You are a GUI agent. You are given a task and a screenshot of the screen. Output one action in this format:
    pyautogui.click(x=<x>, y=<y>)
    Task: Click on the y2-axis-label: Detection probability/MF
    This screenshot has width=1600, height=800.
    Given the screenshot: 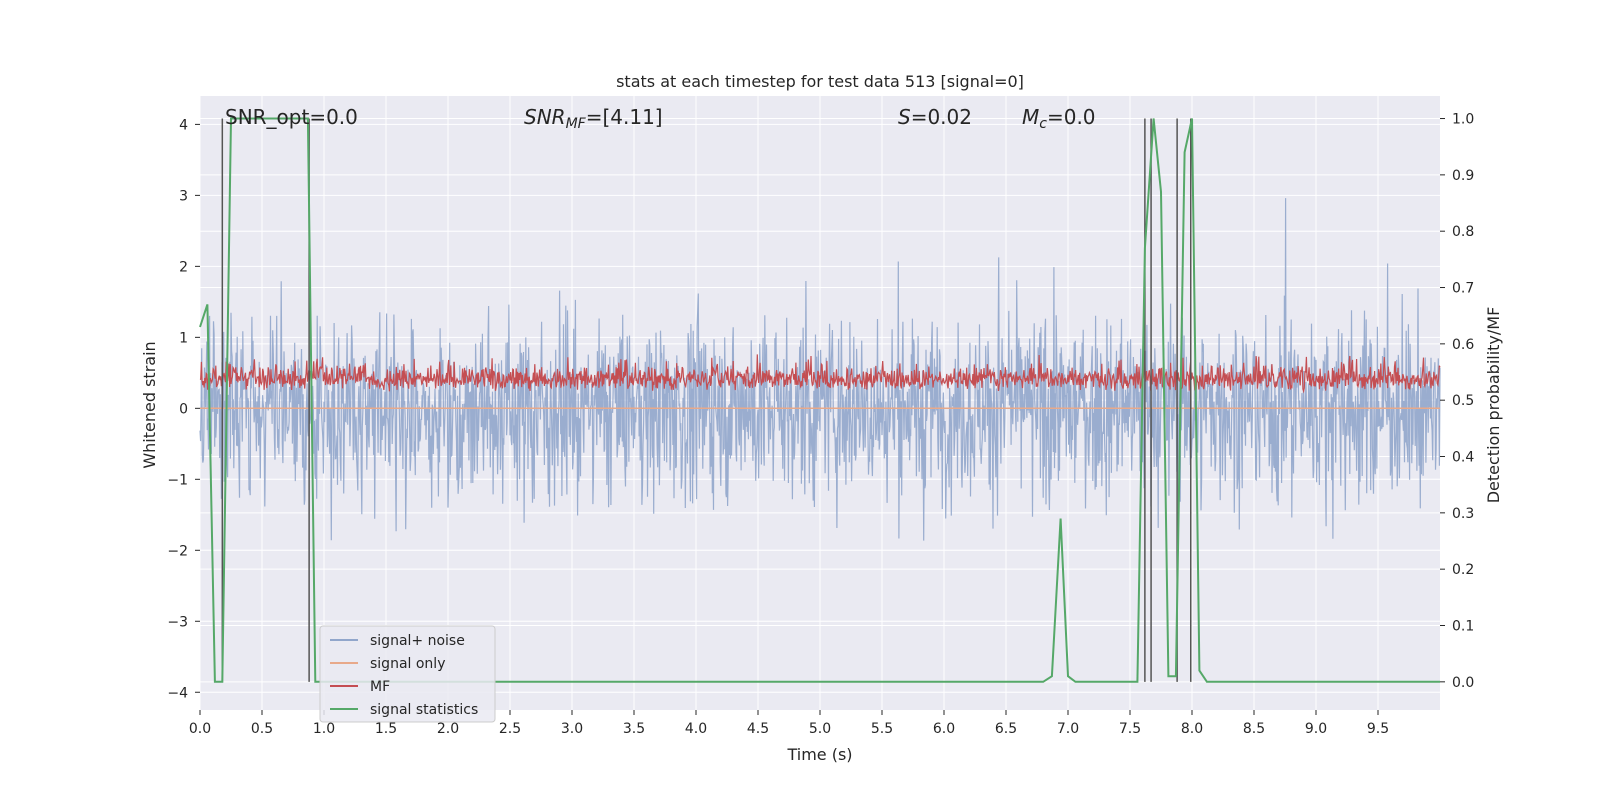 What is the action you would take?
    pyautogui.click(x=1493, y=405)
    